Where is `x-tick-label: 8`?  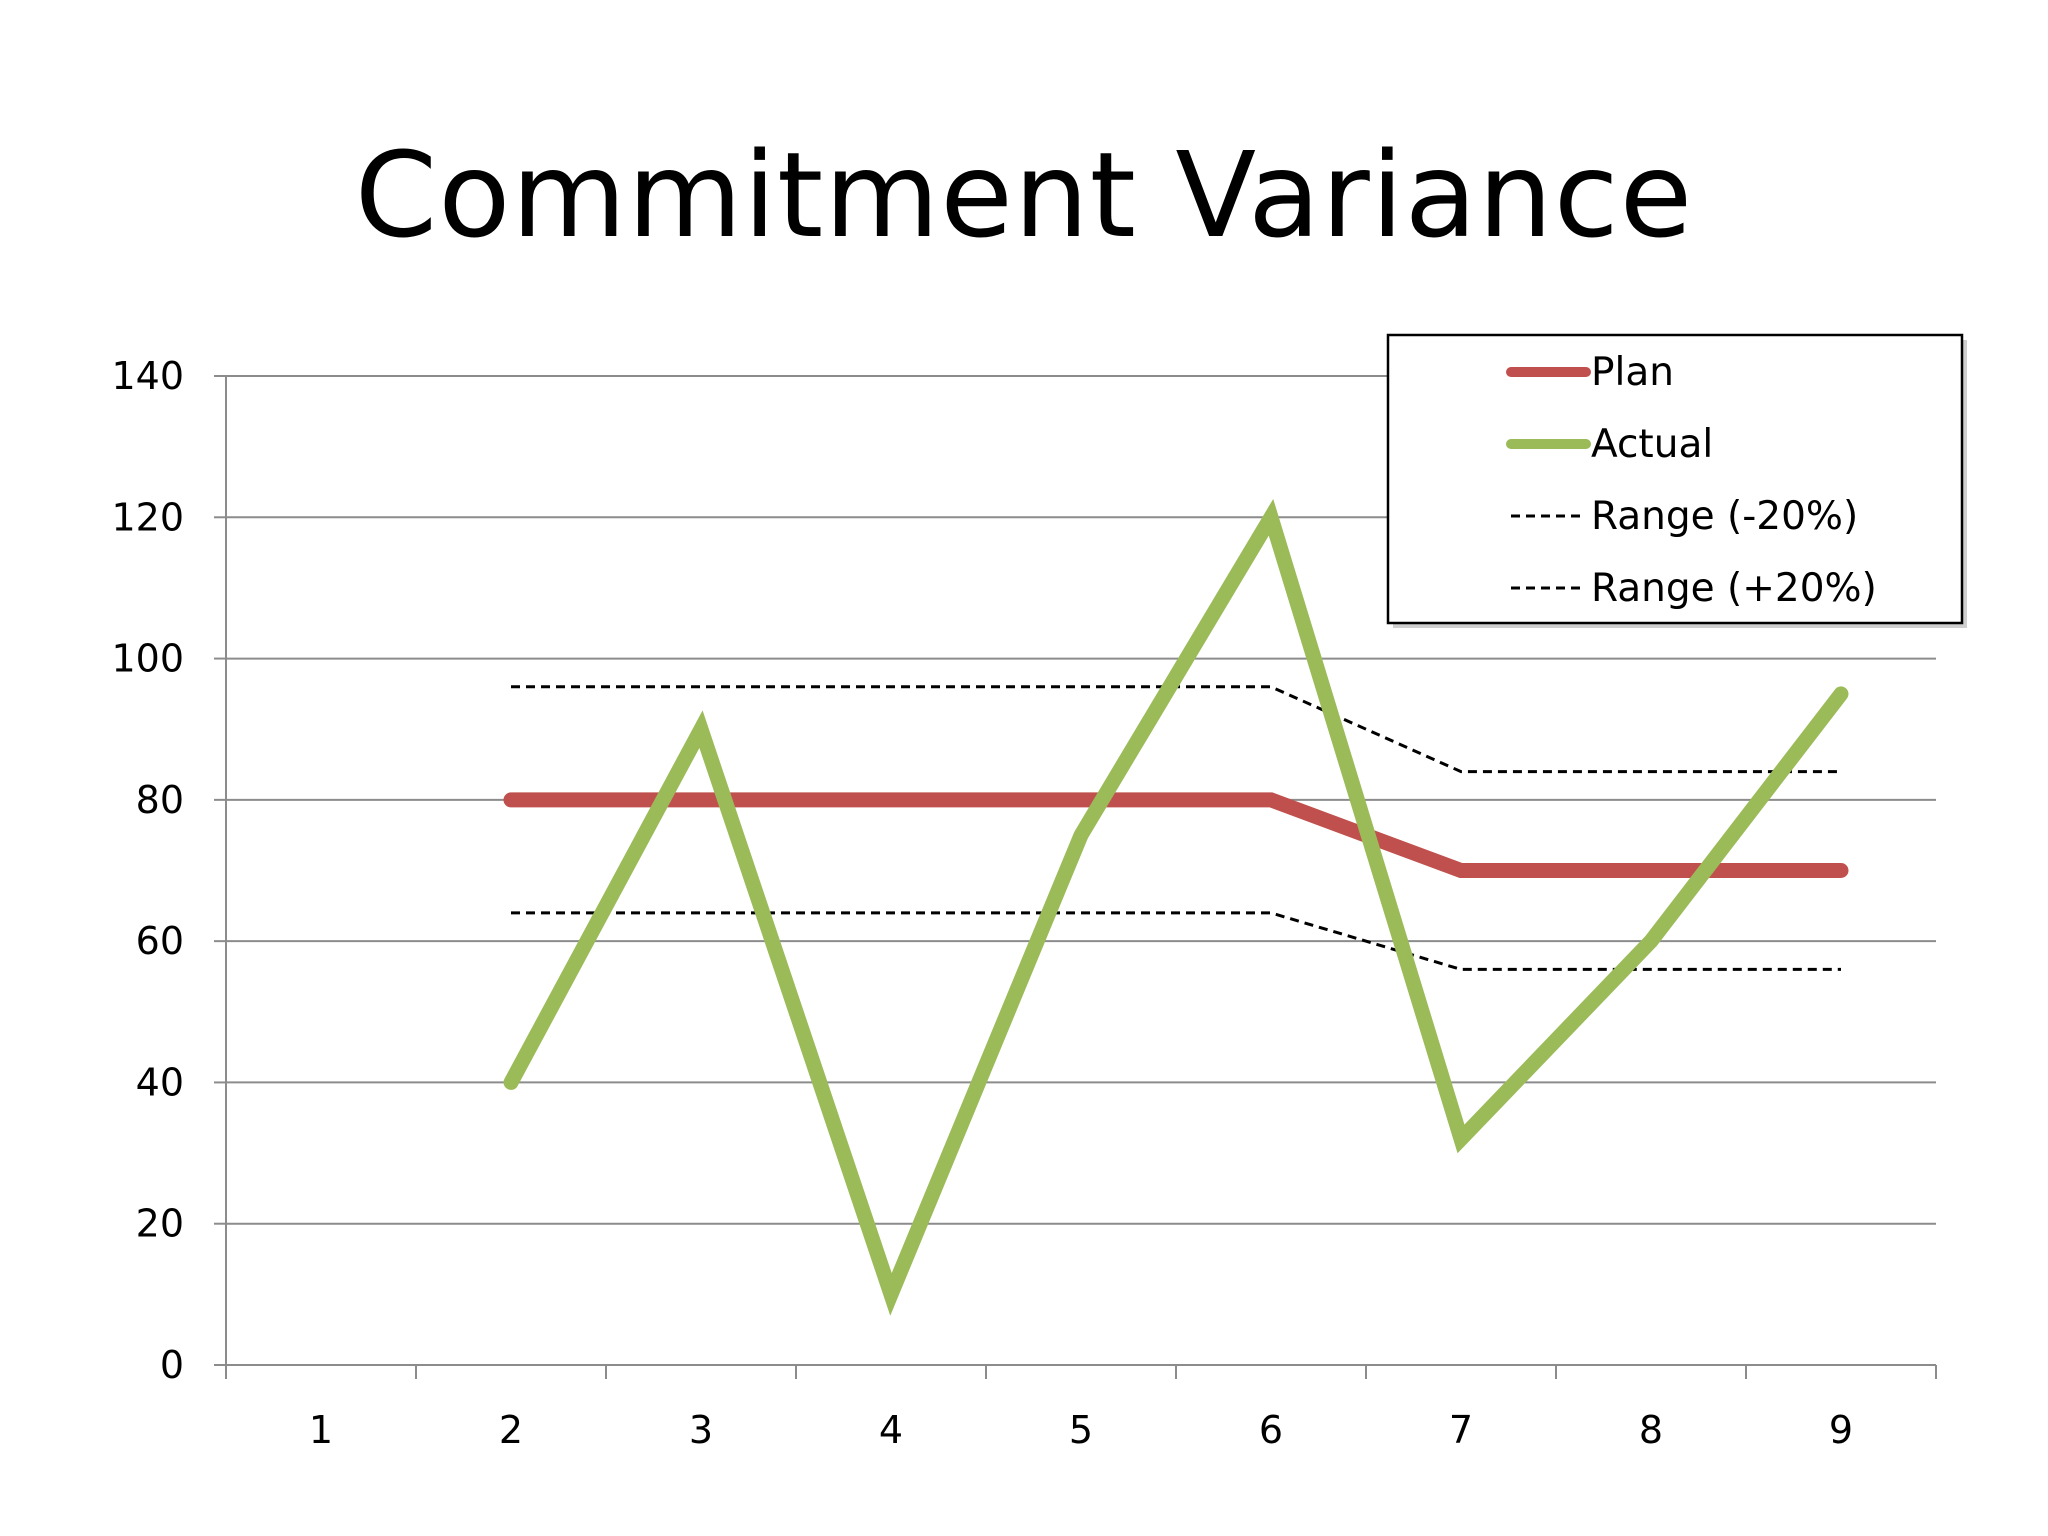
x-tick-label: 8 is located at coordinates (1651, 1430).